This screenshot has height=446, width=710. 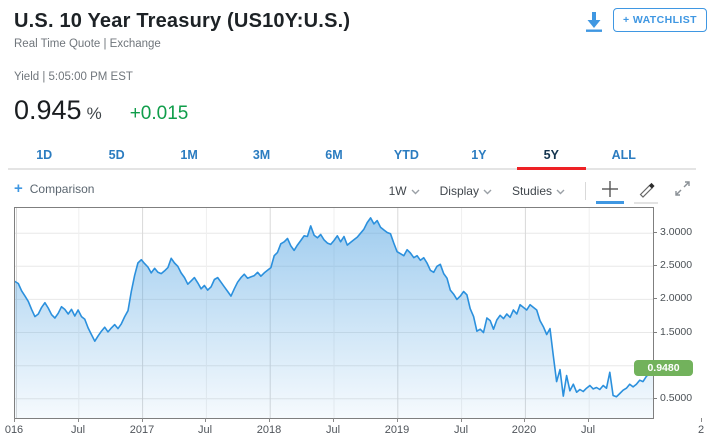 I want to click on tab-all: ALL, so click(x=623, y=155).